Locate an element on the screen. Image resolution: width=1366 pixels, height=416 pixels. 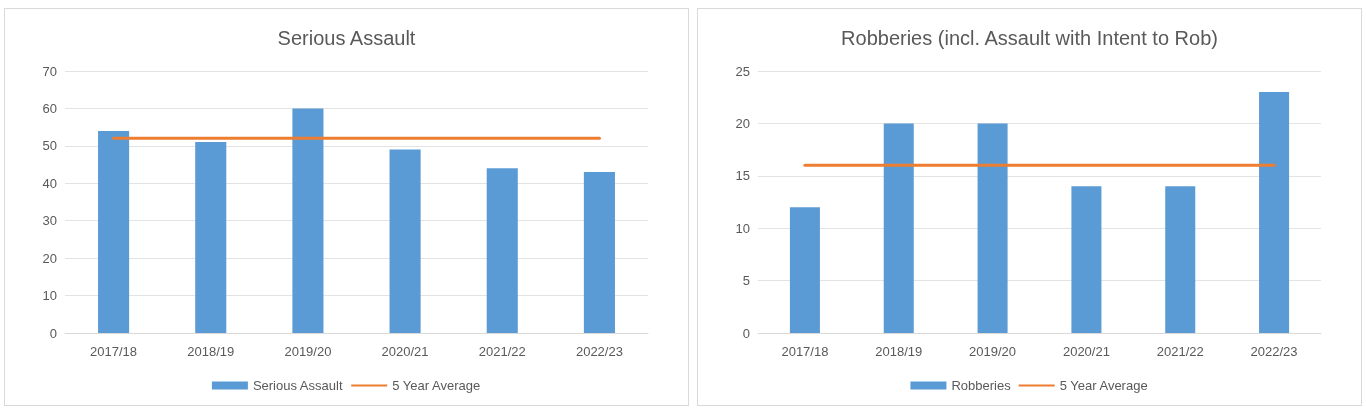
y-tick-label: 15 is located at coordinates (742, 176).